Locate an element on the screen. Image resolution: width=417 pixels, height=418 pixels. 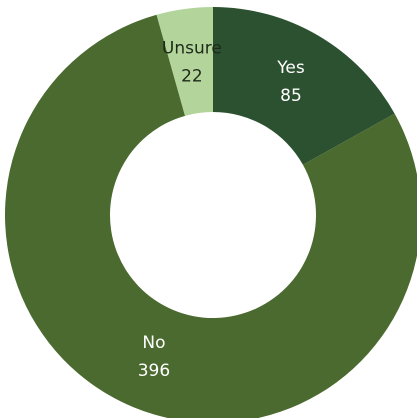
slice-label: No is located at coordinates (153, 343).